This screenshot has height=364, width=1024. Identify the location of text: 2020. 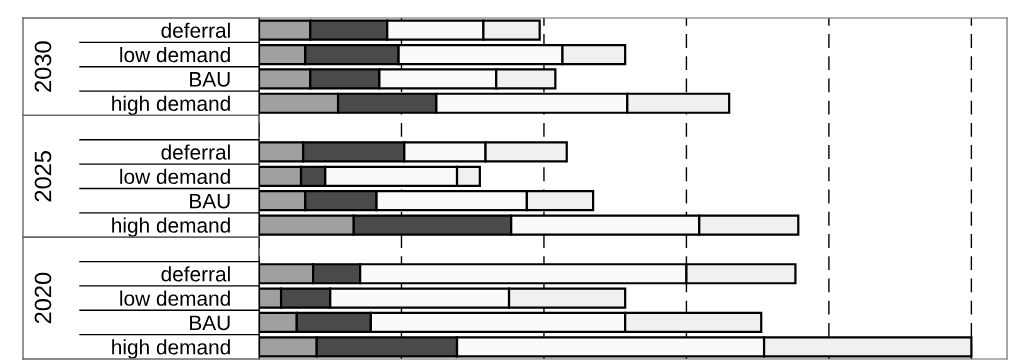
(43, 298).